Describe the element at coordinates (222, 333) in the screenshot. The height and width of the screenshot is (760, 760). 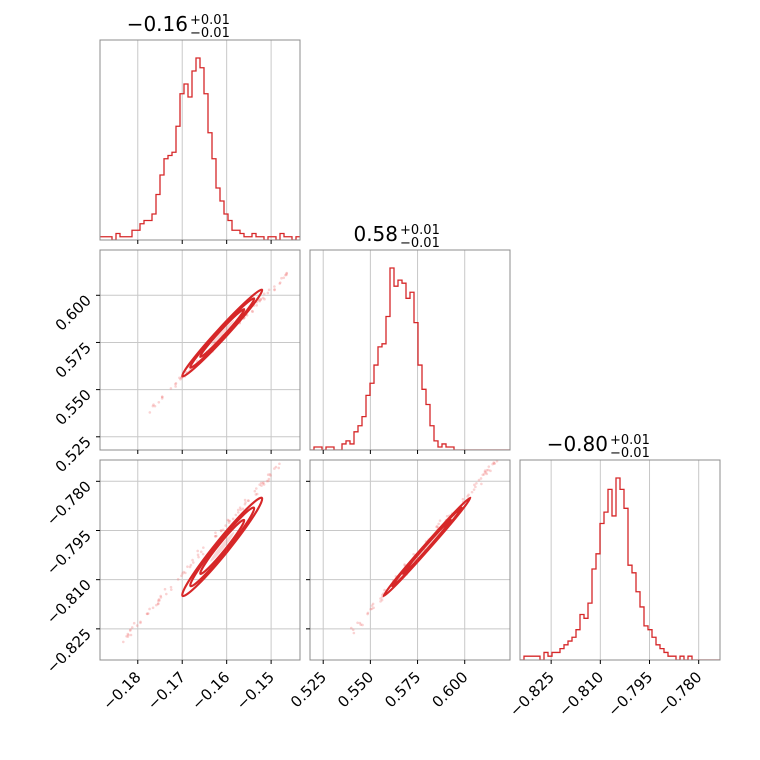
I see `contours` at that location.